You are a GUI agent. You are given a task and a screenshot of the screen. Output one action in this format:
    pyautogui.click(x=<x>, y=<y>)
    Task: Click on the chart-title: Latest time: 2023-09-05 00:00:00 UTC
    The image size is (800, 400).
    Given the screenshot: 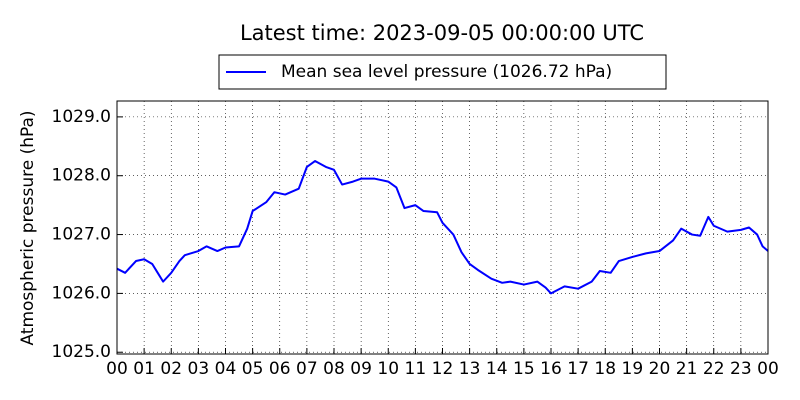 What is the action you would take?
    pyautogui.click(x=442, y=33)
    